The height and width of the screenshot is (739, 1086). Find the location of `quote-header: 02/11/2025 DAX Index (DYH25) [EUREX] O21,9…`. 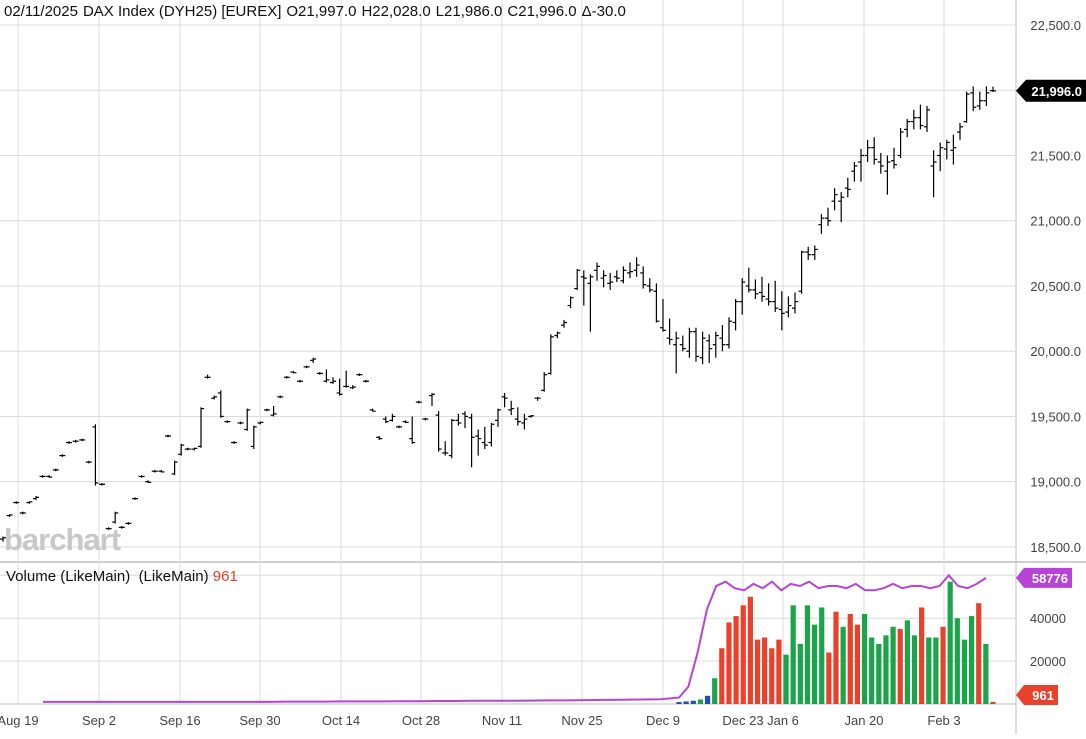

quote-header: 02/11/2025 DAX Index (DYH25) [EUREX] O21,9… is located at coordinates (317, 11).